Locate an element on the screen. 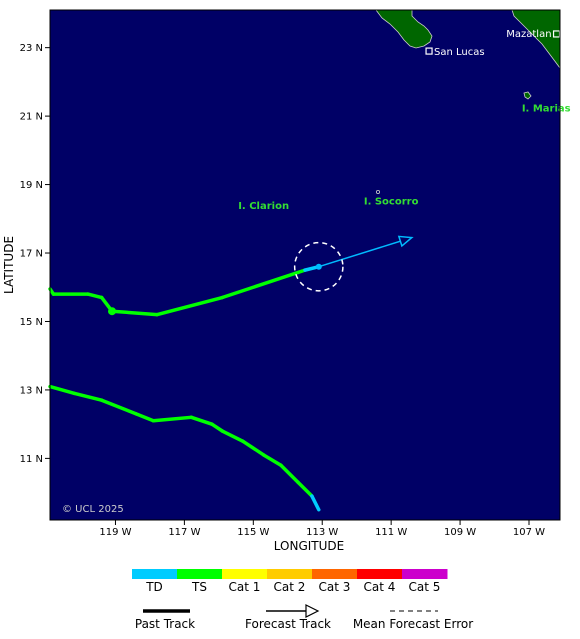  lon-tick-label: 117 W is located at coordinates (184, 532).